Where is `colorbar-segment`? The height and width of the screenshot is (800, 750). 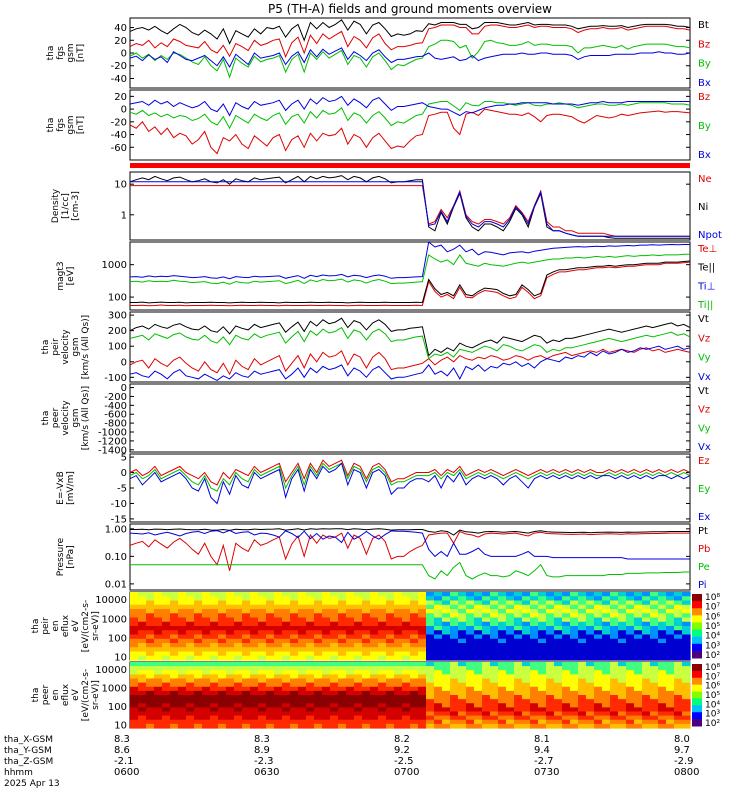
colorbar-segment is located at coordinates (697, 598).